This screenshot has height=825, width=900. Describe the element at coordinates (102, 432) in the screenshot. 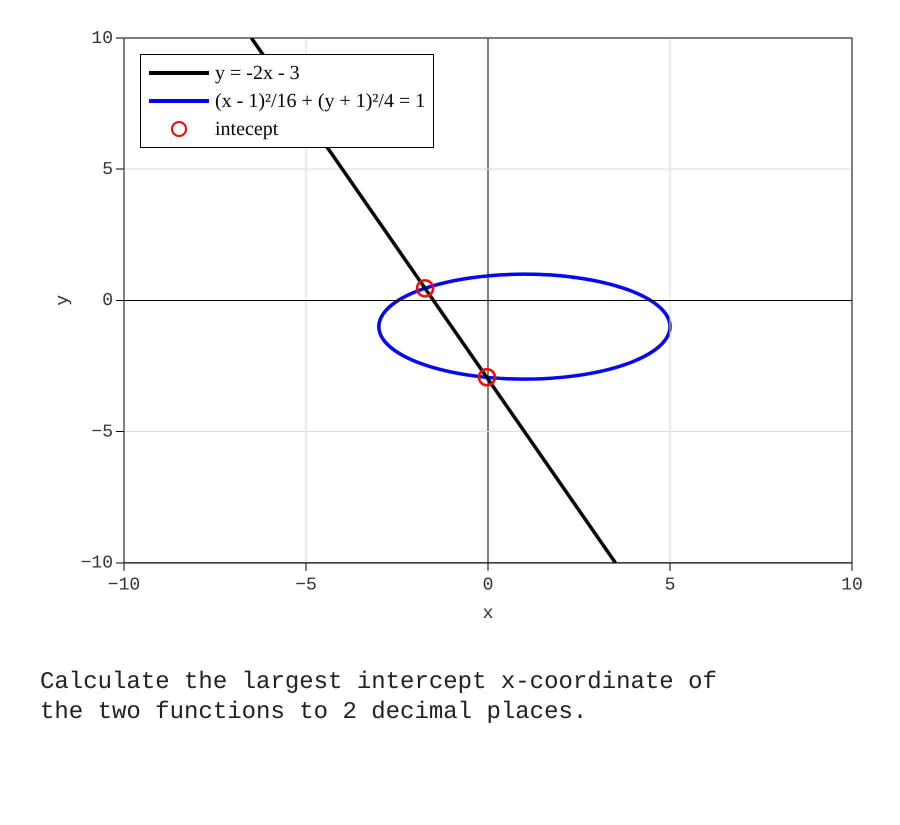

I see `y-tick-label: −5` at that location.